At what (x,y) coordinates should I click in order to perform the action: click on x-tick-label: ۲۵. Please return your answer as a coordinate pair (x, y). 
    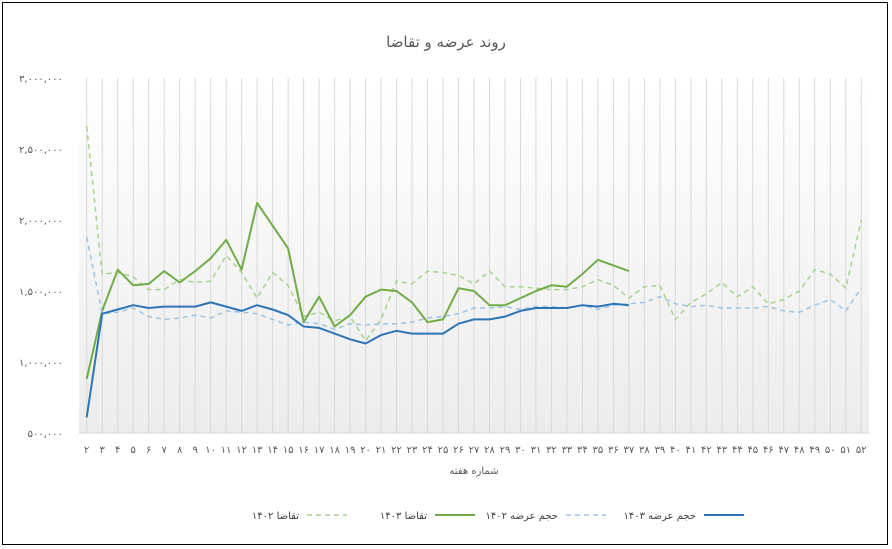
    Looking at the image, I should click on (443, 450).